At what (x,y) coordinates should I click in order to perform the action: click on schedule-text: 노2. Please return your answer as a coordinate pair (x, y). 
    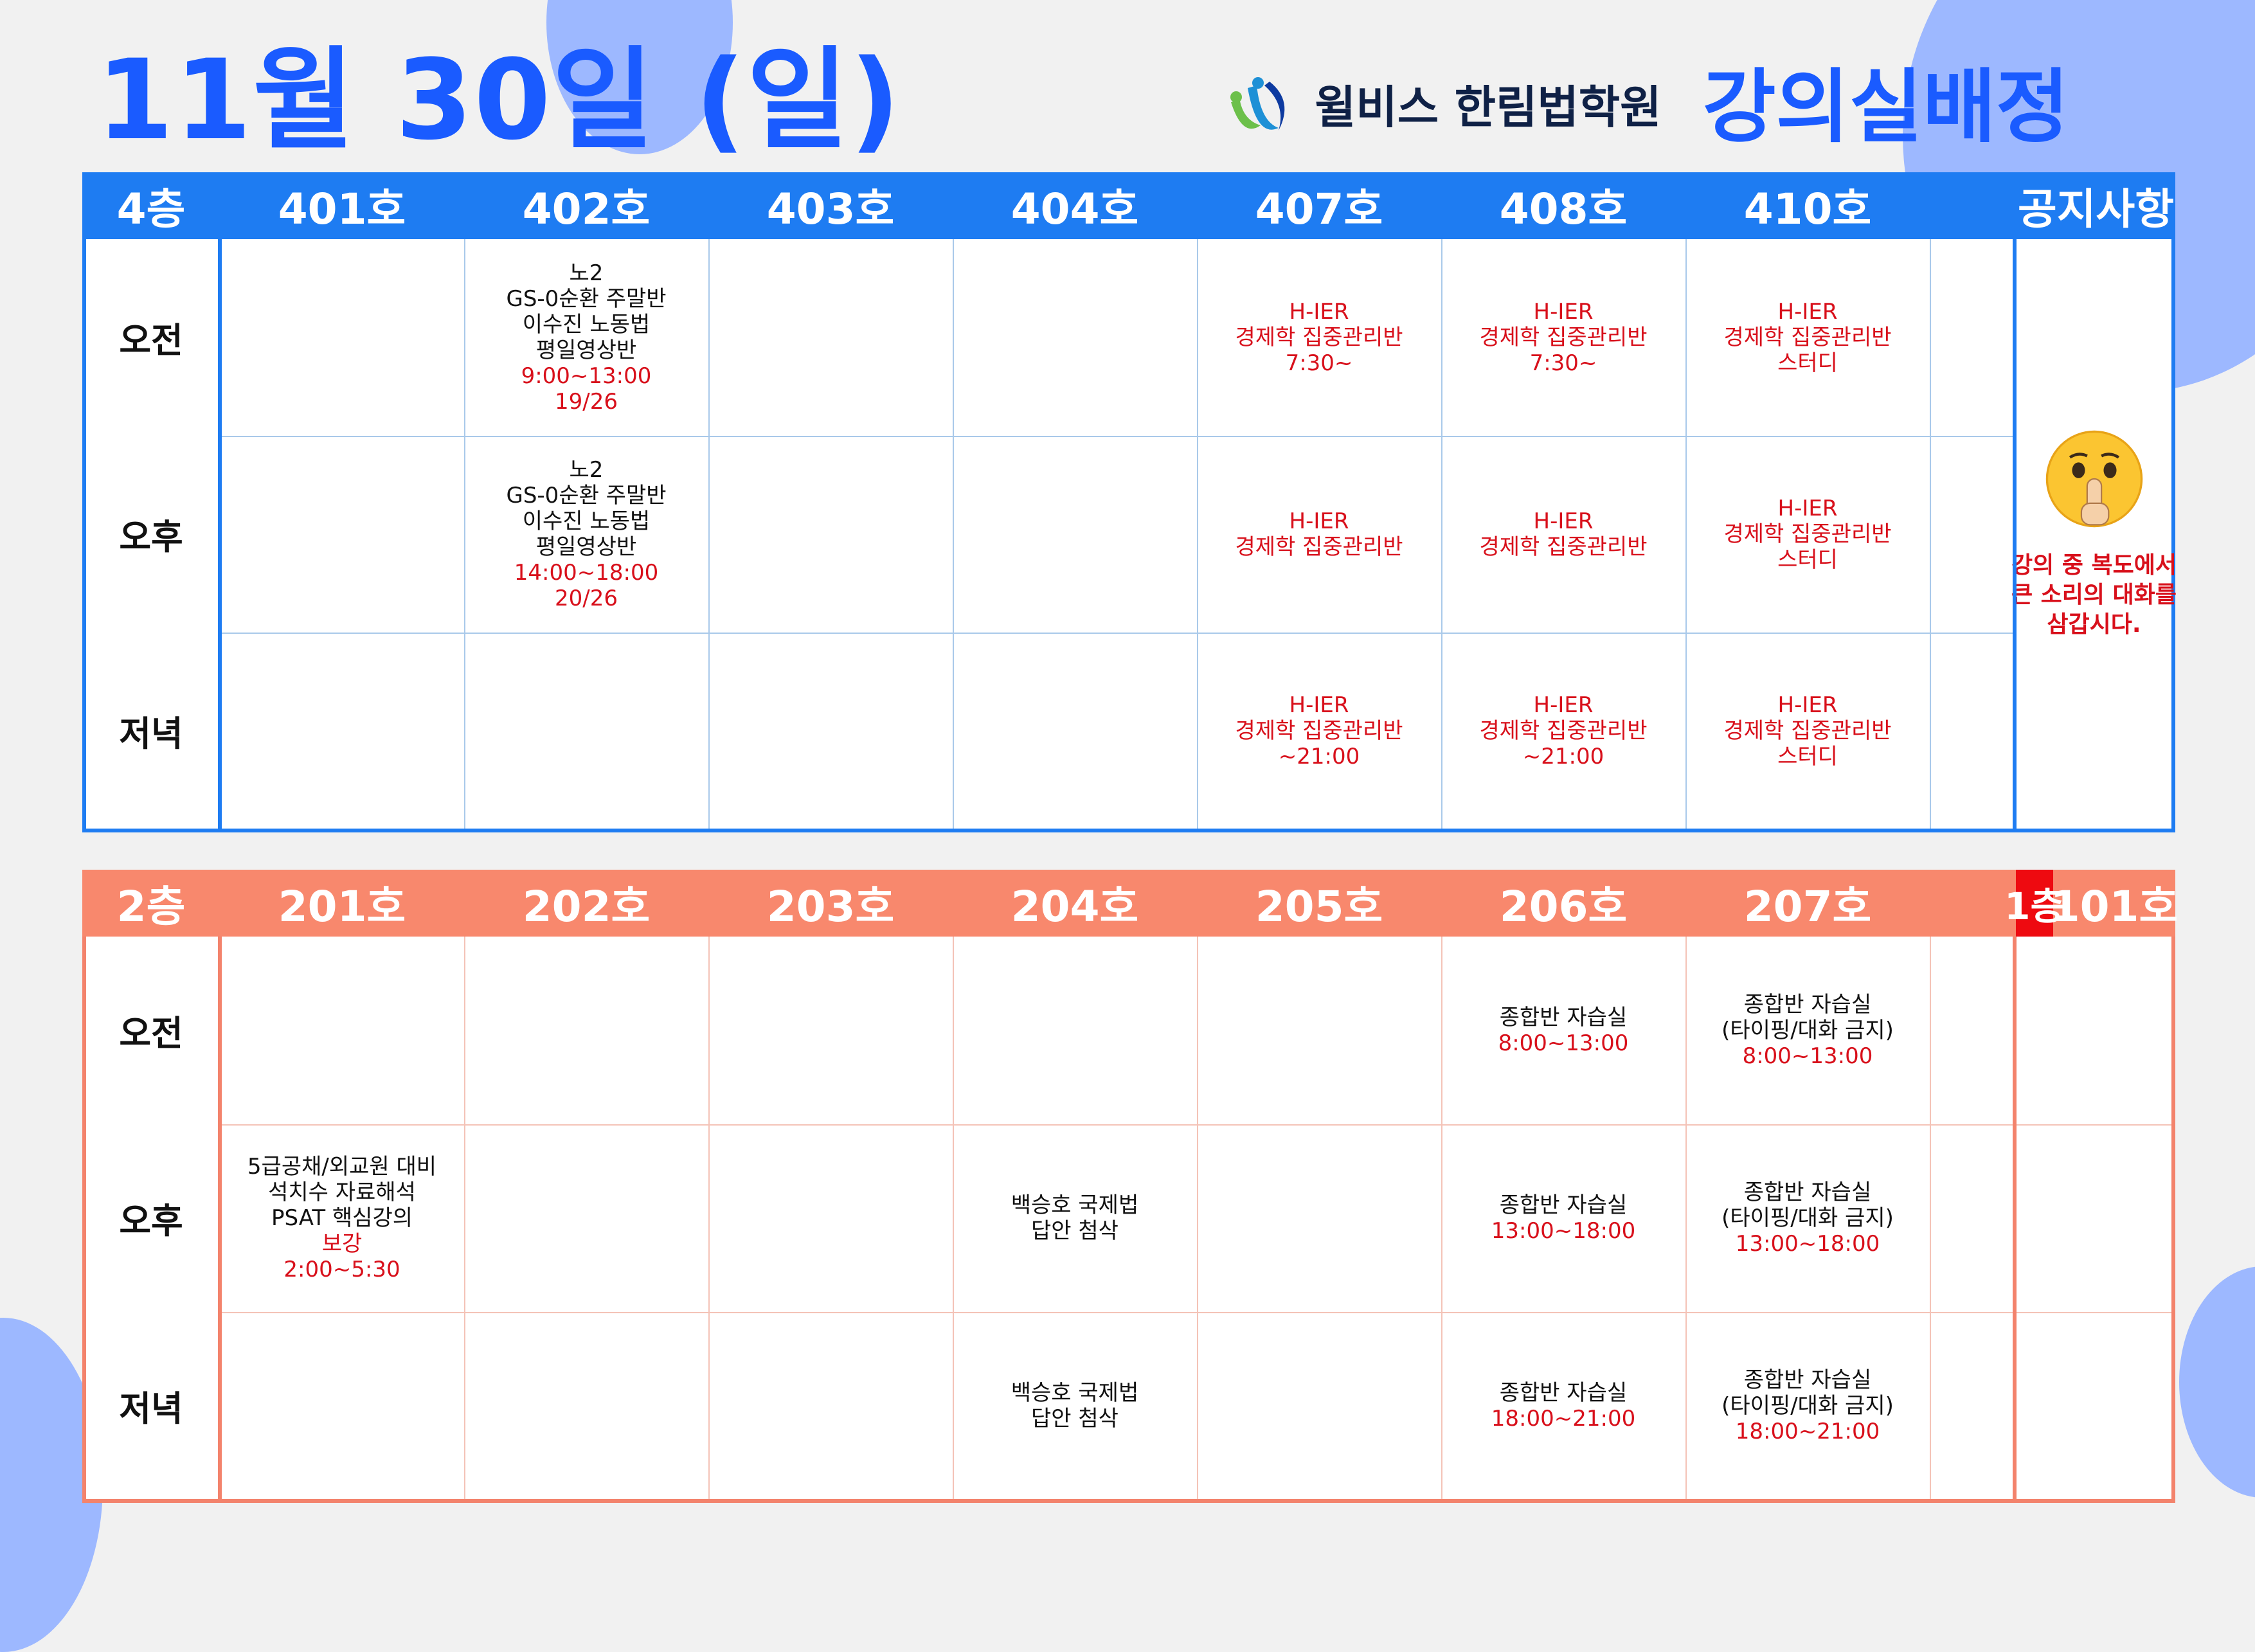
    Looking at the image, I should click on (586, 469).